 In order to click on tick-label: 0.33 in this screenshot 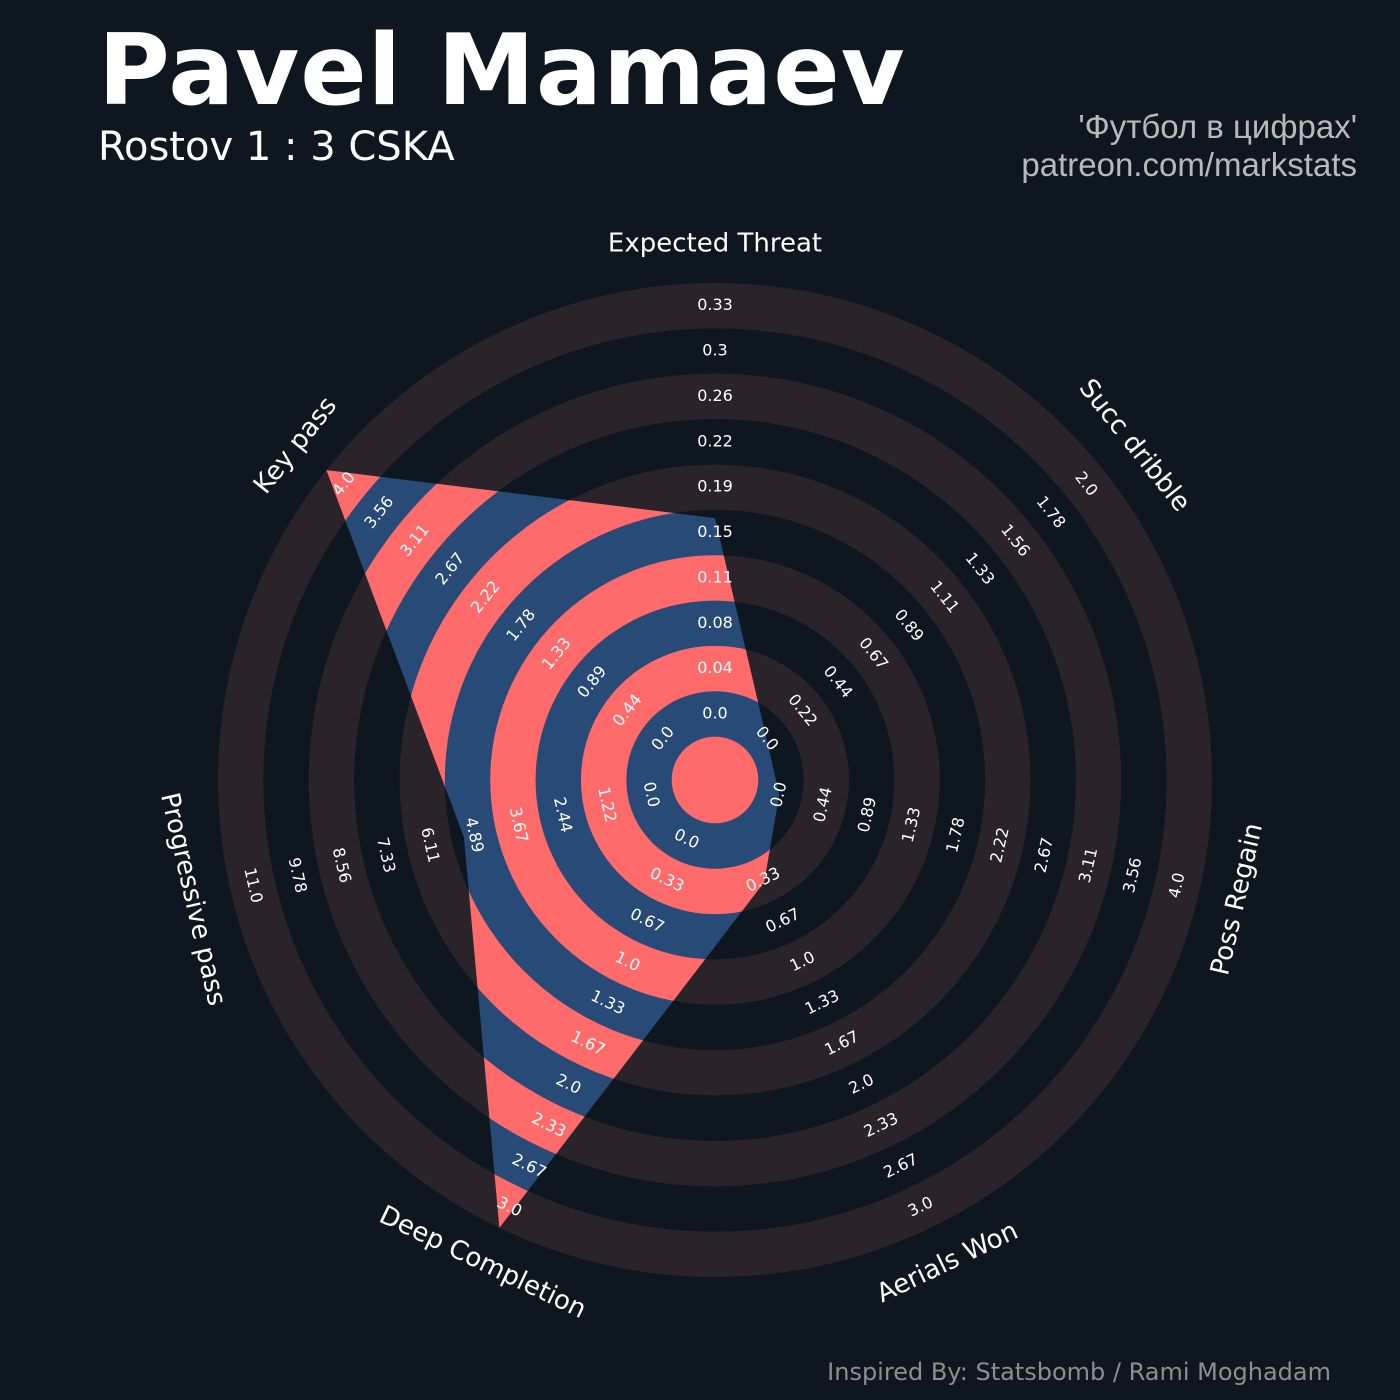, I will do `click(715, 304)`.